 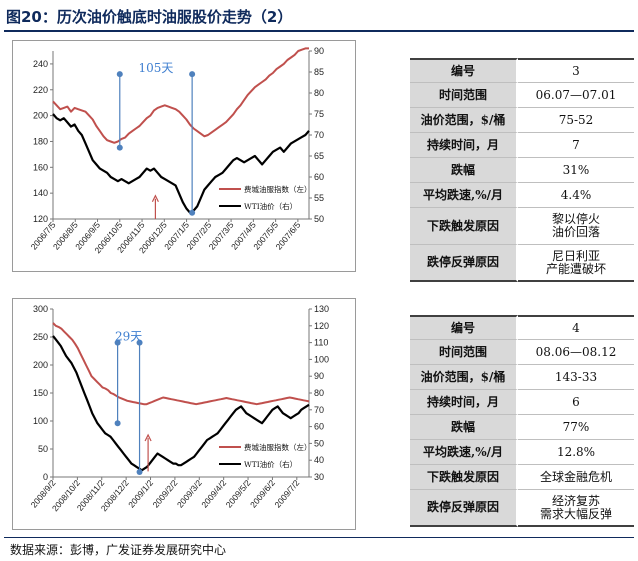 What do you see at coordinates (40, 167) in the screenshot?
I see `y-left-tick-label: 160` at bounding box center [40, 167].